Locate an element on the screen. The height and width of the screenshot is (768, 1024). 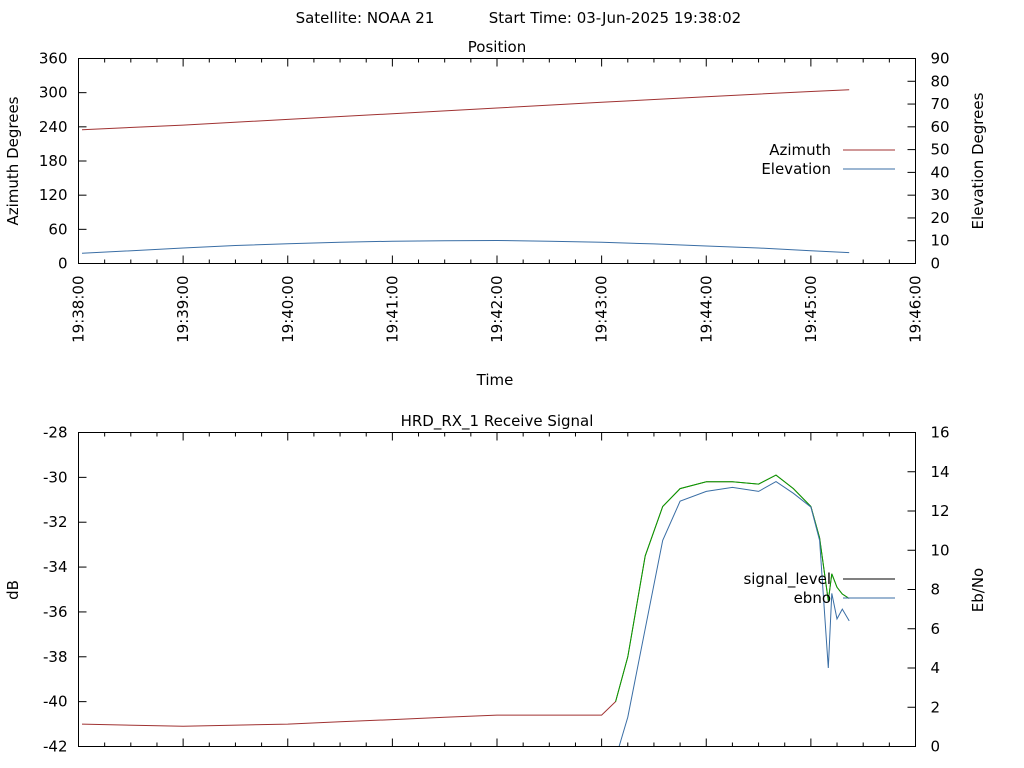
y2-tick-label: 30 is located at coordinates (940, 195).